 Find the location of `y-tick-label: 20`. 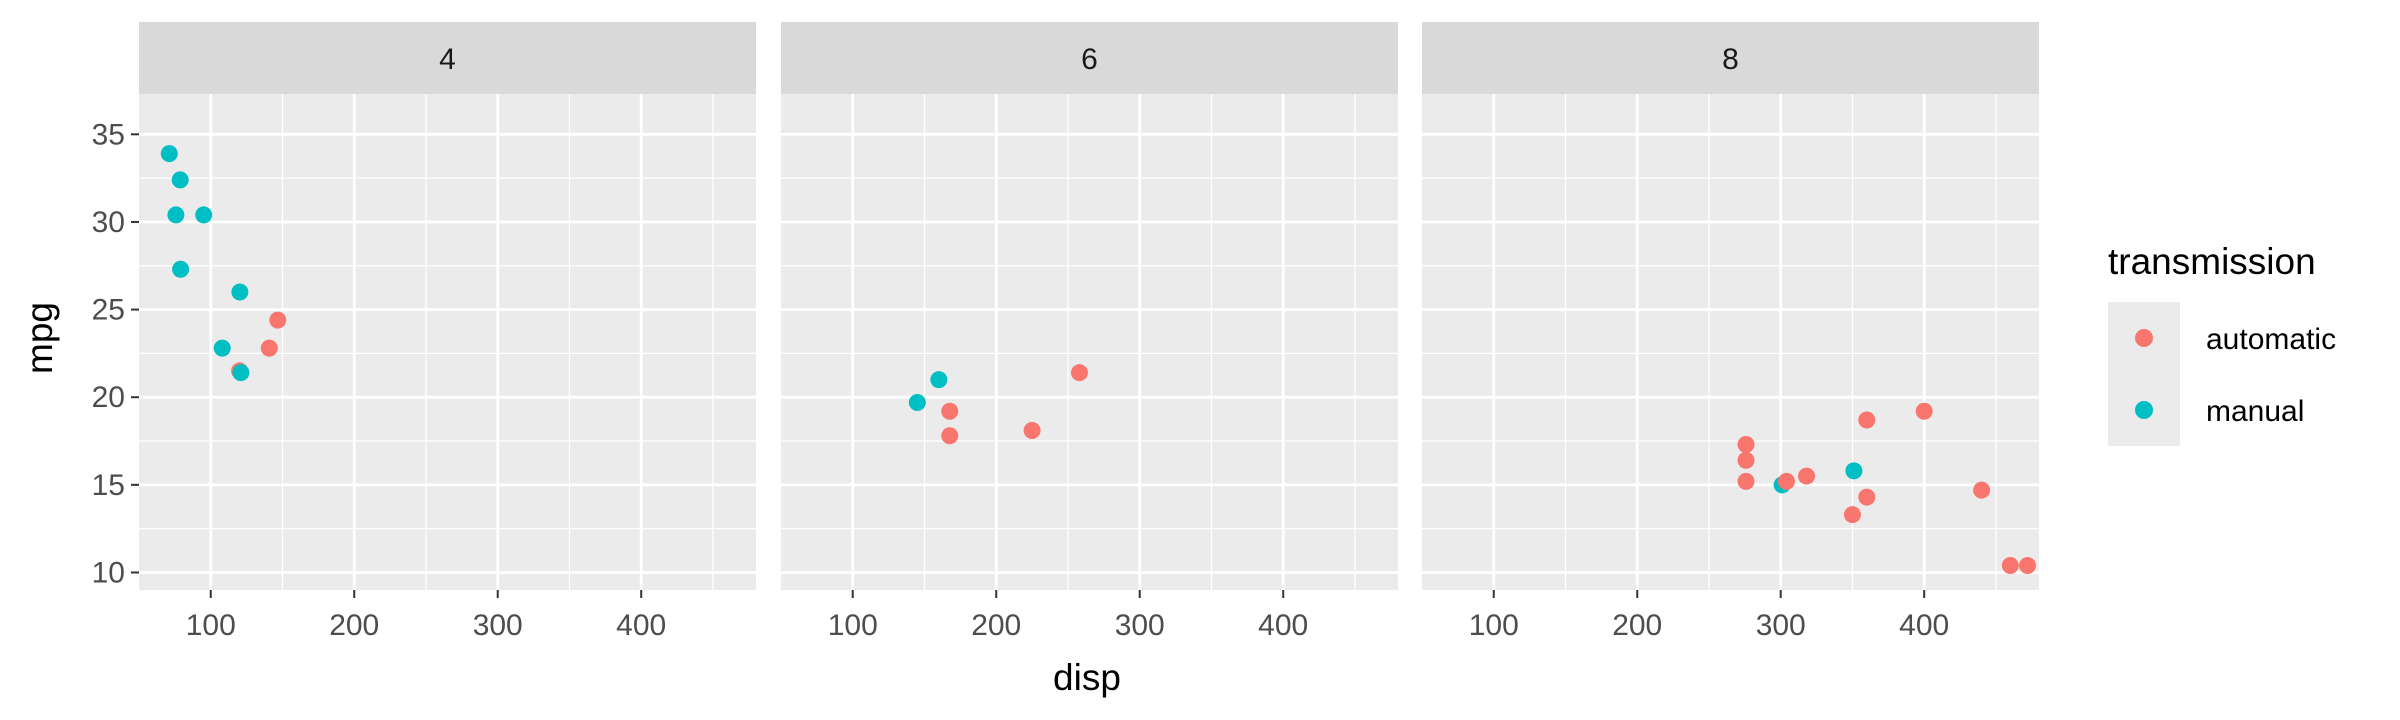

y-tick-label: 20 is located at coordinates (108, 397).